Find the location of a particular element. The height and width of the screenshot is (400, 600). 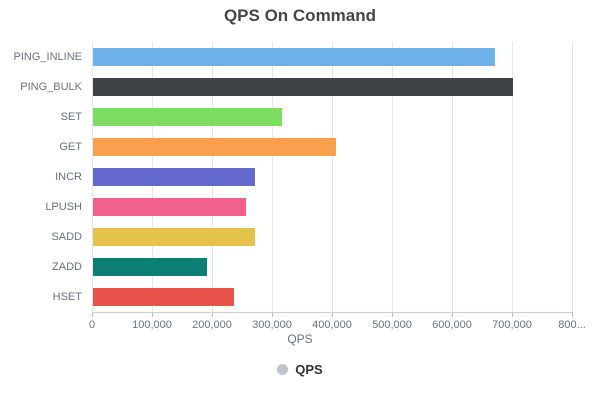

x-tick-label: 0 is located at coordinates (92, 325).